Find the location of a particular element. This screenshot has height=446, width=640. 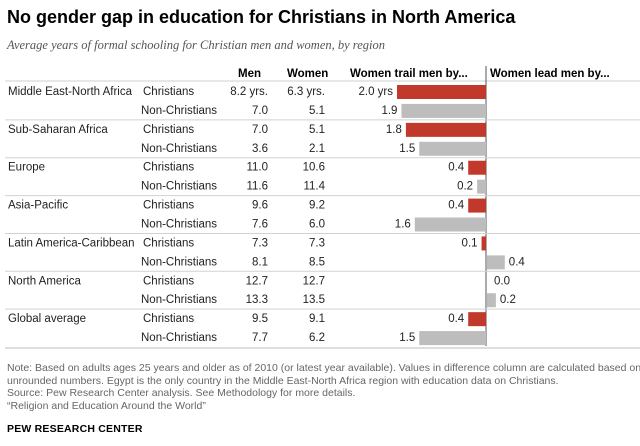

men-value: 8.2 yrs. is located at coordinates (249, 92).